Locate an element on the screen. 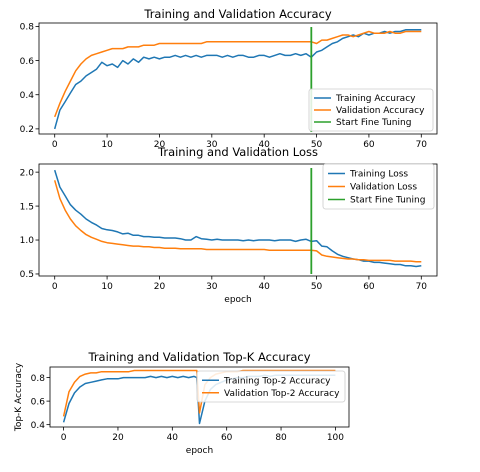 Image resolution: width=480 pixels, height=472 pixels. x-tick-label: 80 is located at coordinates (281, 438).